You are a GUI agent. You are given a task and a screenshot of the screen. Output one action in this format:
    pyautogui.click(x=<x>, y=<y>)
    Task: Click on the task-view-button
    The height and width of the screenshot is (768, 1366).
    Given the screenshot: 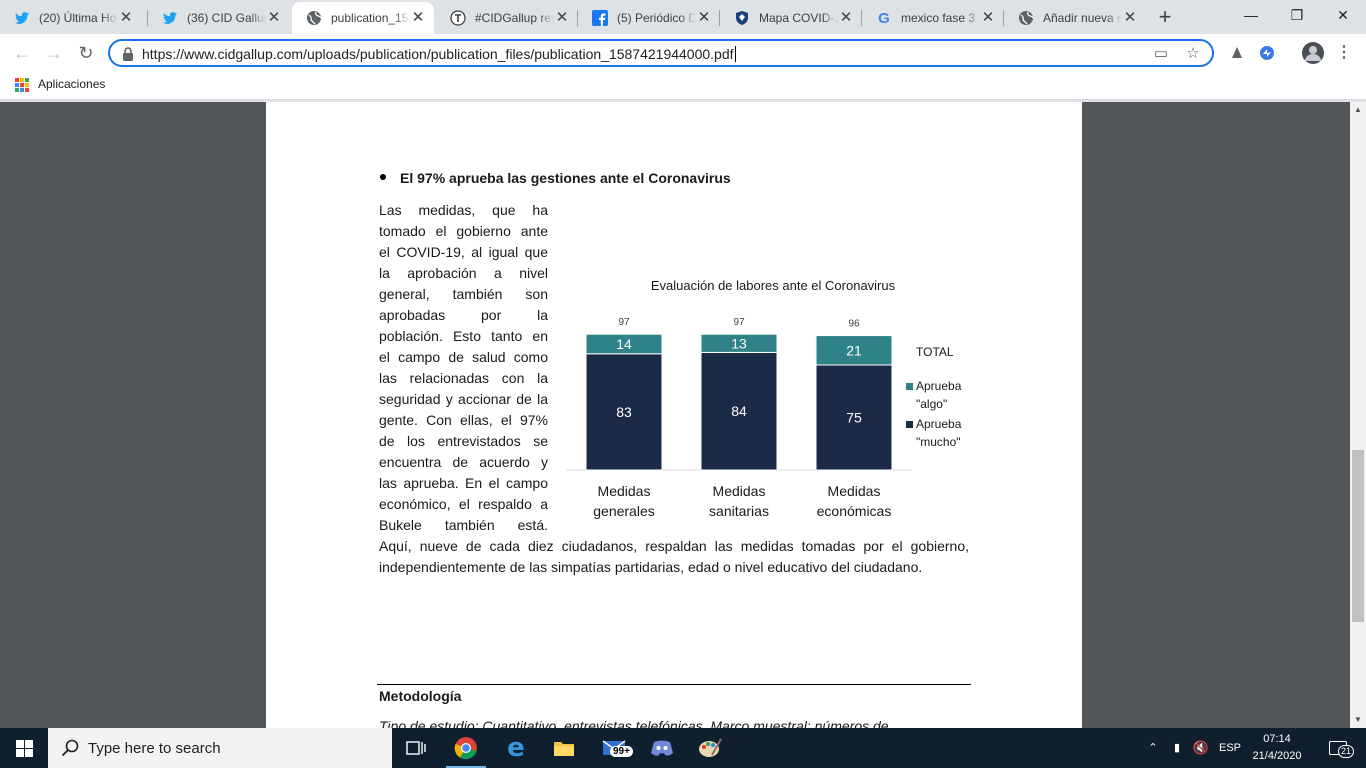 What is the action you would take?
    pyautogui.click(x=416, y=748)
    